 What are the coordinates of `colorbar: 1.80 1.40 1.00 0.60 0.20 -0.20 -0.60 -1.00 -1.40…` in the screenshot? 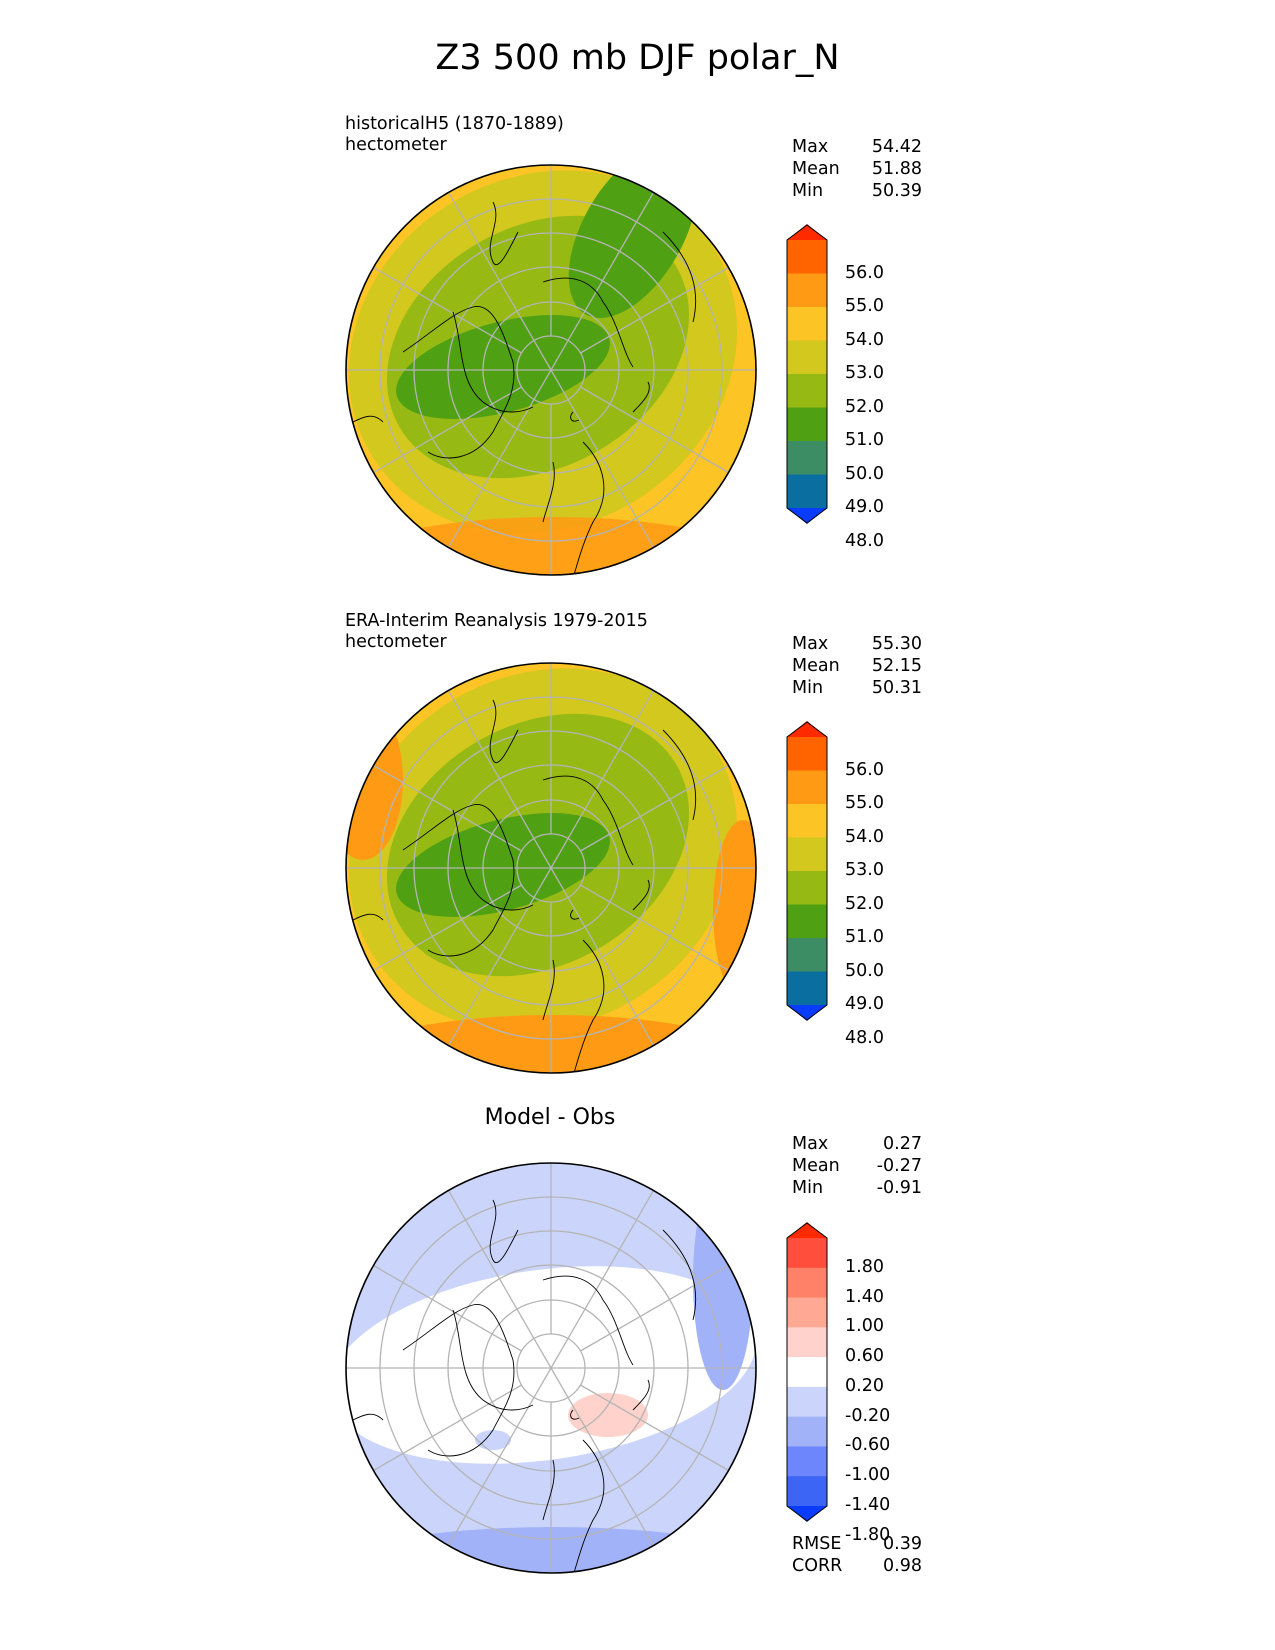 It's located at (855, 1383).